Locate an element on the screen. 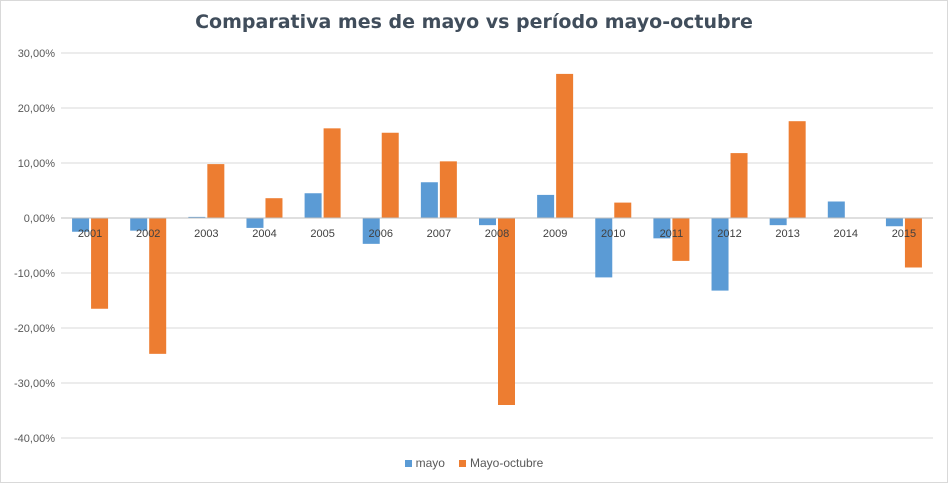 This screenshot has height=483, width=948. x-tick-label: 2001 is located at coordinates (90, 234).